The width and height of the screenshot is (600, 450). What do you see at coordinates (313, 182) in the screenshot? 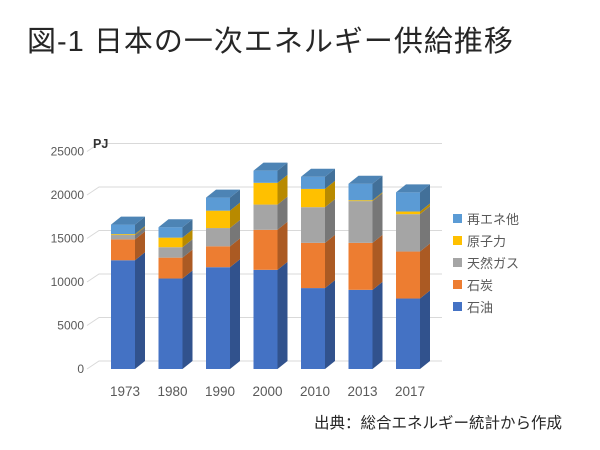
I see `bar-segment-2010-再エネ他` at bounding box center [313, 182].